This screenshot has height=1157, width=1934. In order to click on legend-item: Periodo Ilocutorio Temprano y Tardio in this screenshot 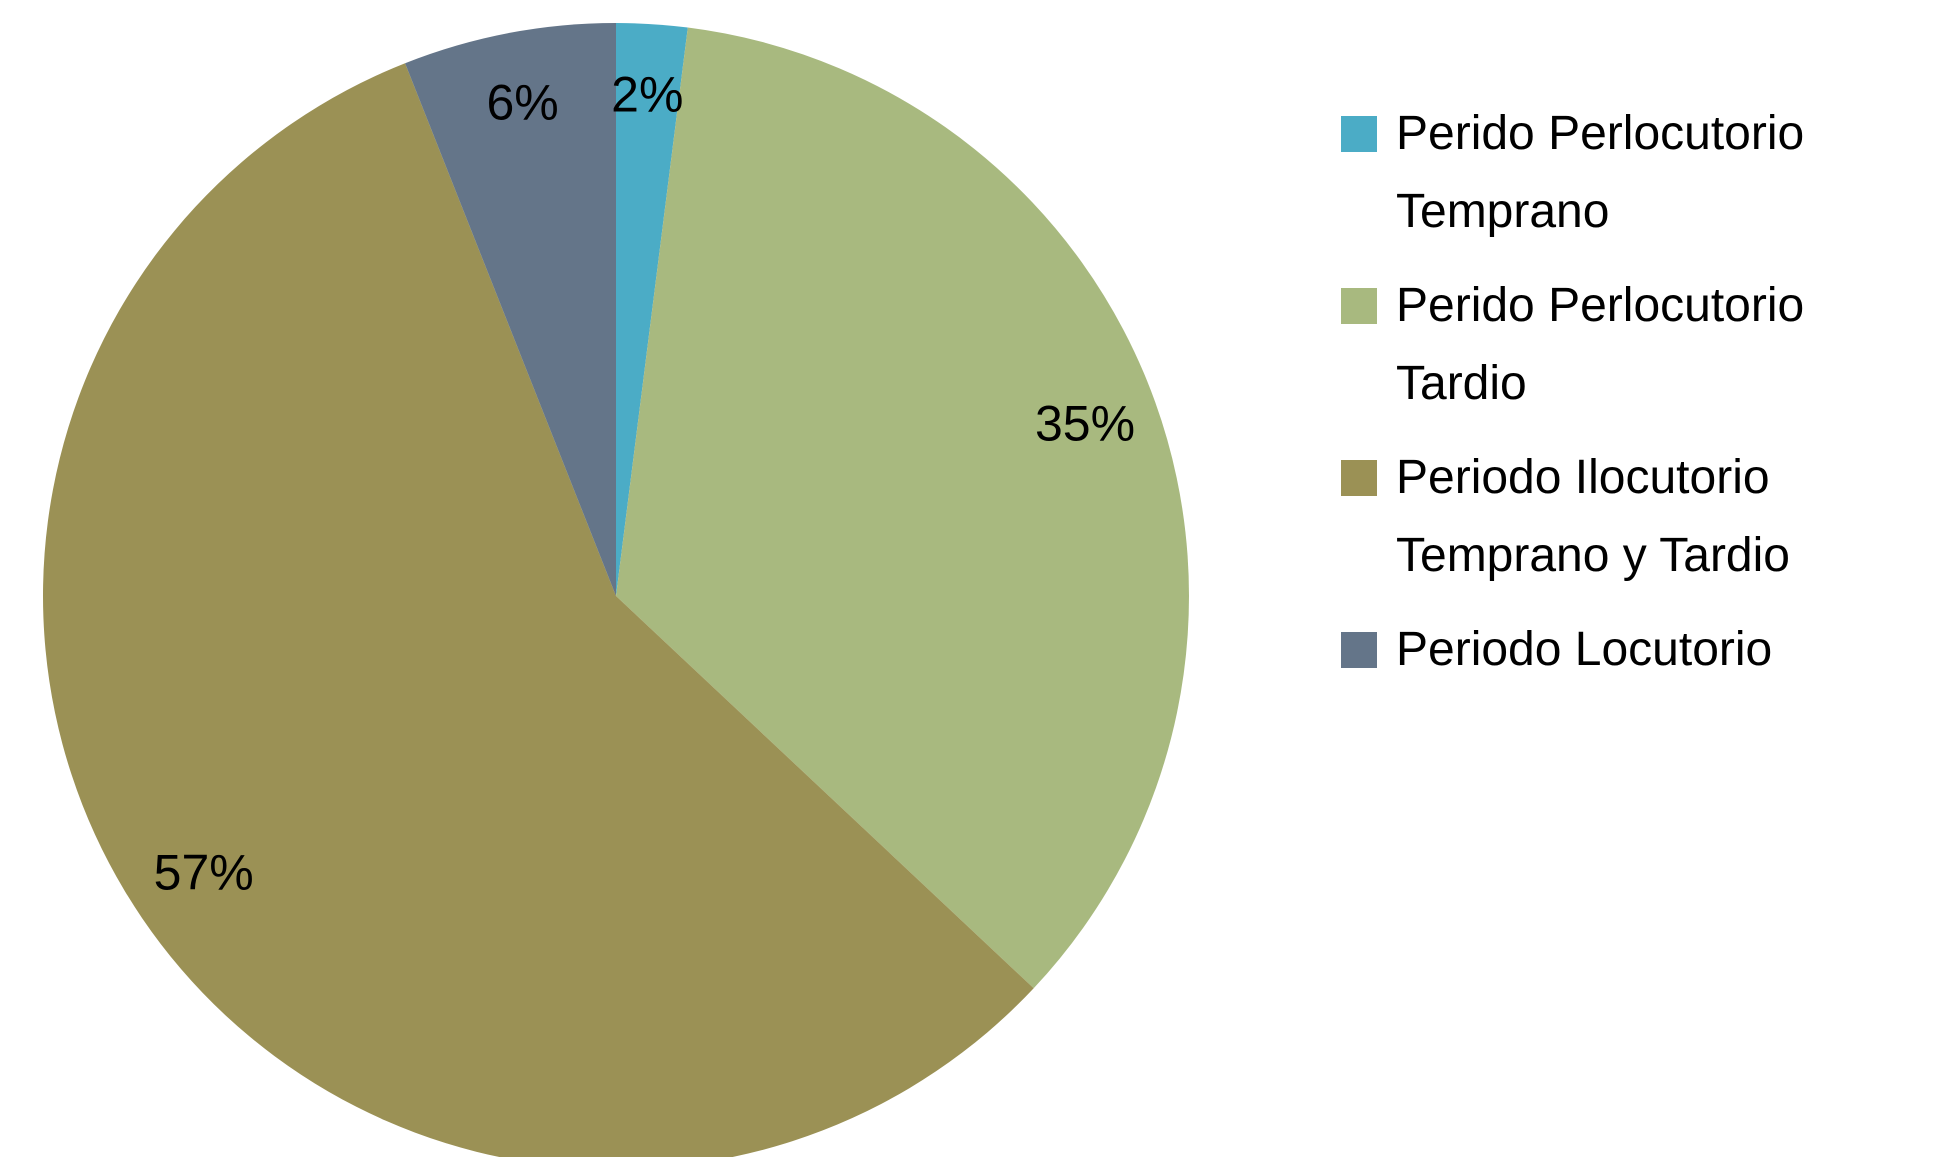, I will do `click(1636, 525)`.